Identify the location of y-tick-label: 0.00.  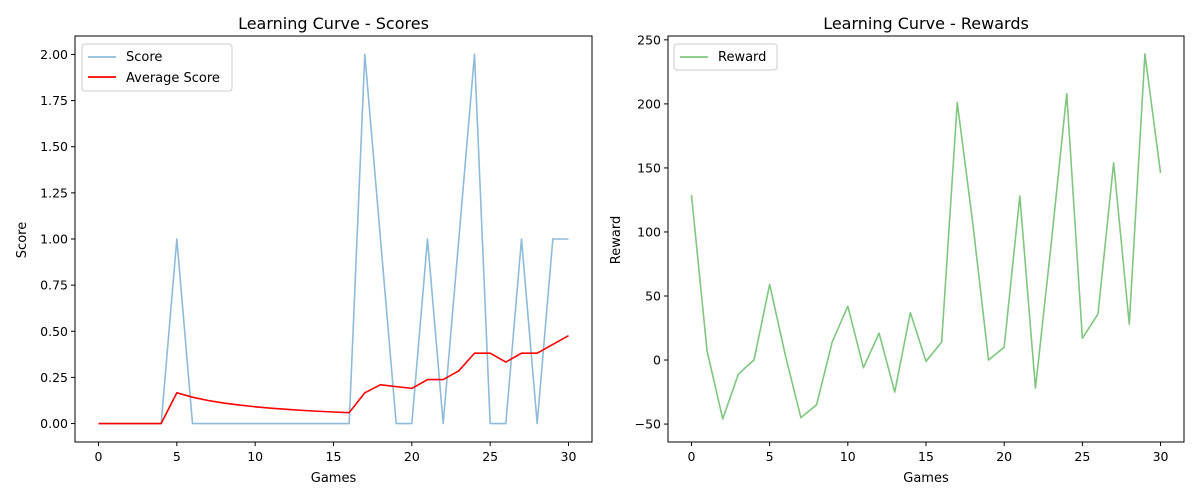
(54, 423).